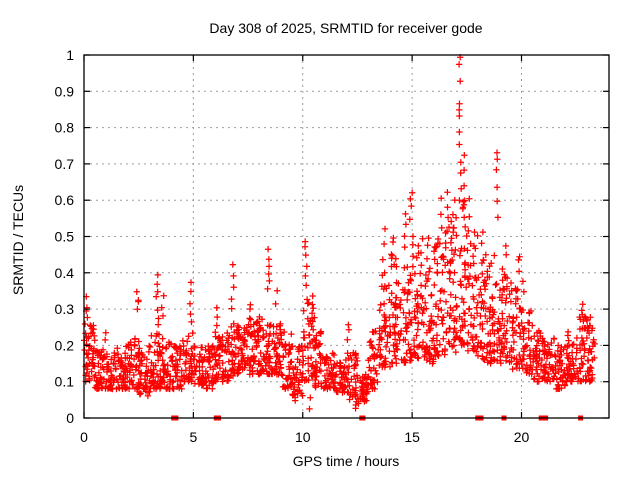 Image resolution: width=640 pixels, height=480 pixels. What do you see at coordinates (65, 91) in the screenshot?
I see `y-tick-label: 0.9` at bounding box center [65, 91].